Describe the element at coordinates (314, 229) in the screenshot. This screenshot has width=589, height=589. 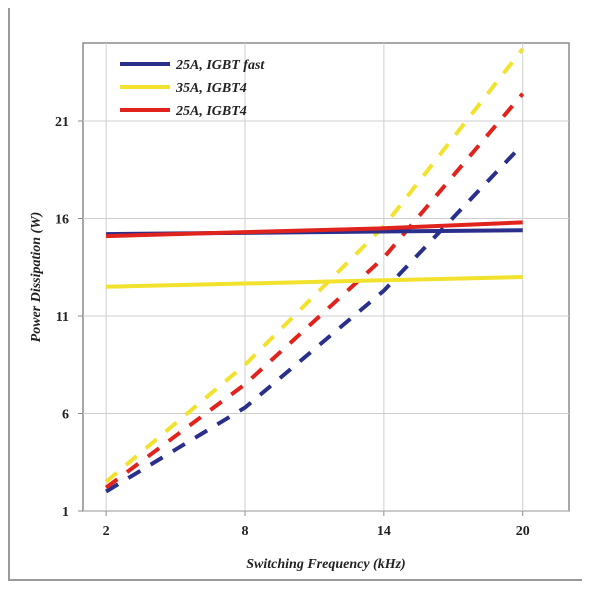
I see `series-line-25a-igbt4-solid` at that location.